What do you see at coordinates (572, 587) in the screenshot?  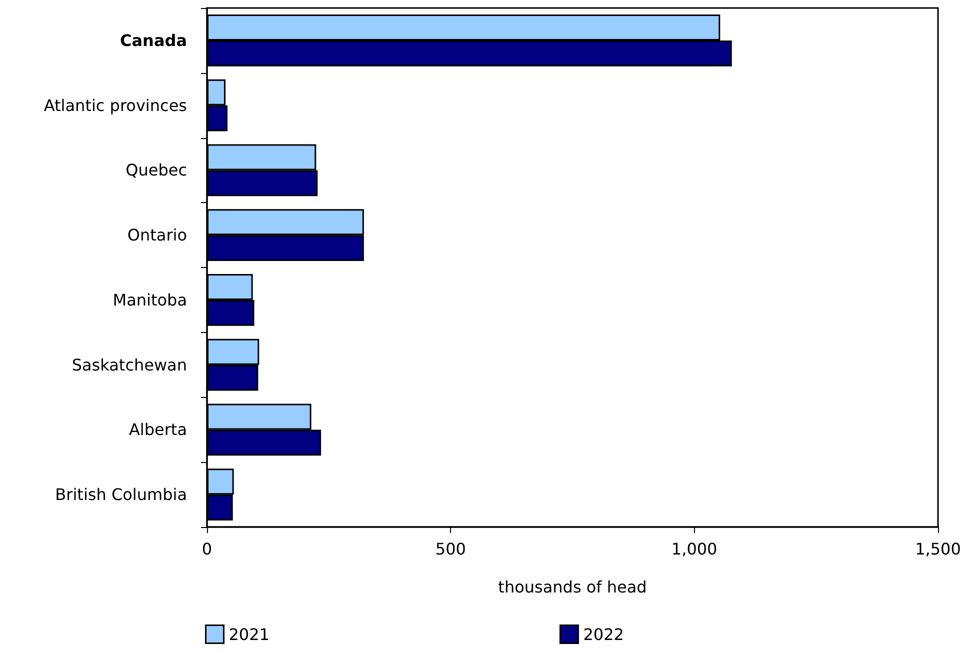 I see `x-axis-title: thousands of head` at bounding box center [572, 587].